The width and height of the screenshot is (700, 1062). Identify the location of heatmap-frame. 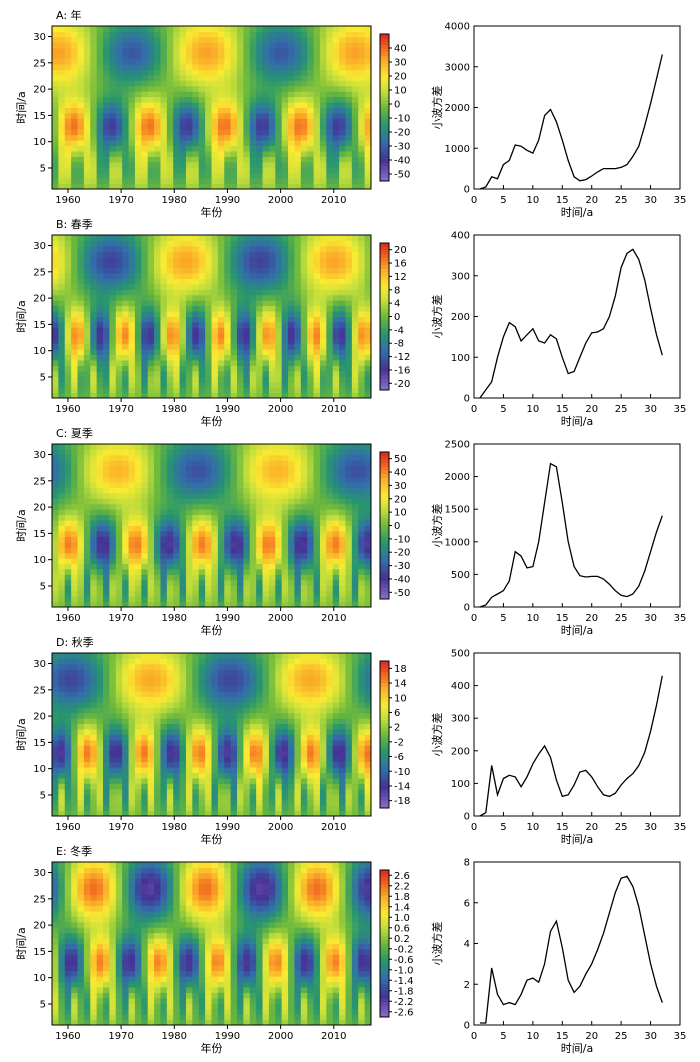
(211, 525).